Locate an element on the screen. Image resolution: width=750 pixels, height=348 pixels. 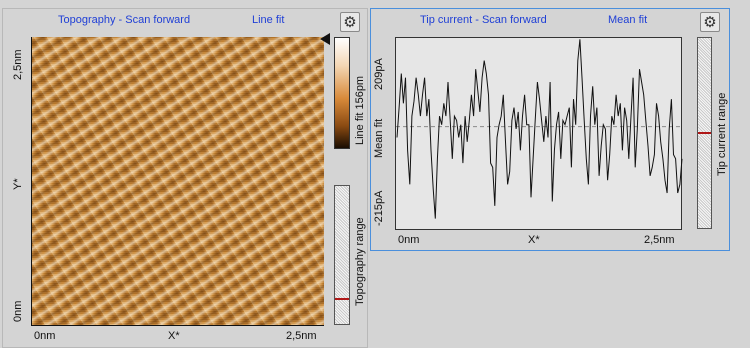
tip-current-fit-mode: Mean fit is located at coordinates (628, 20).